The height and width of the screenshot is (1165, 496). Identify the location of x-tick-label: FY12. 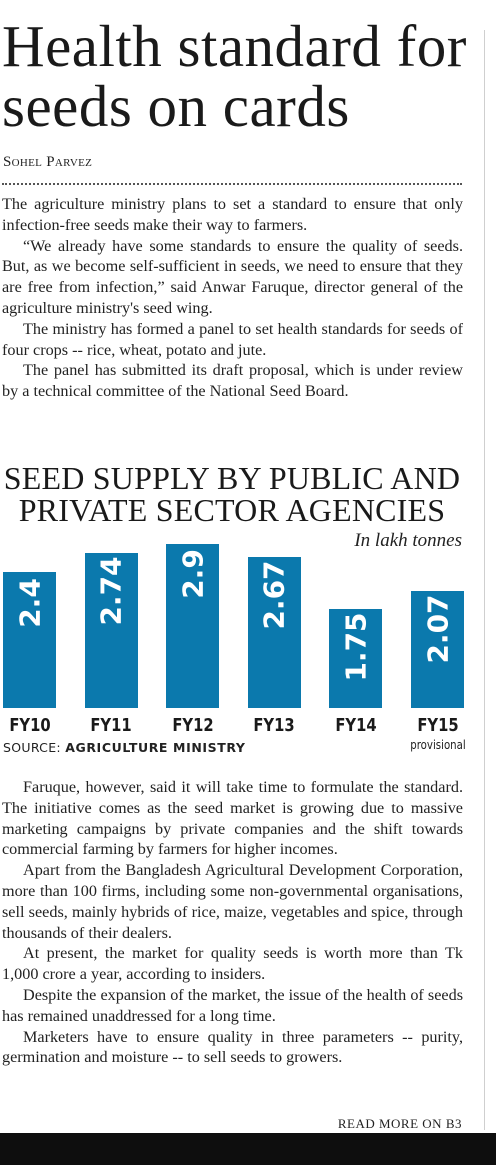
(193, 725).